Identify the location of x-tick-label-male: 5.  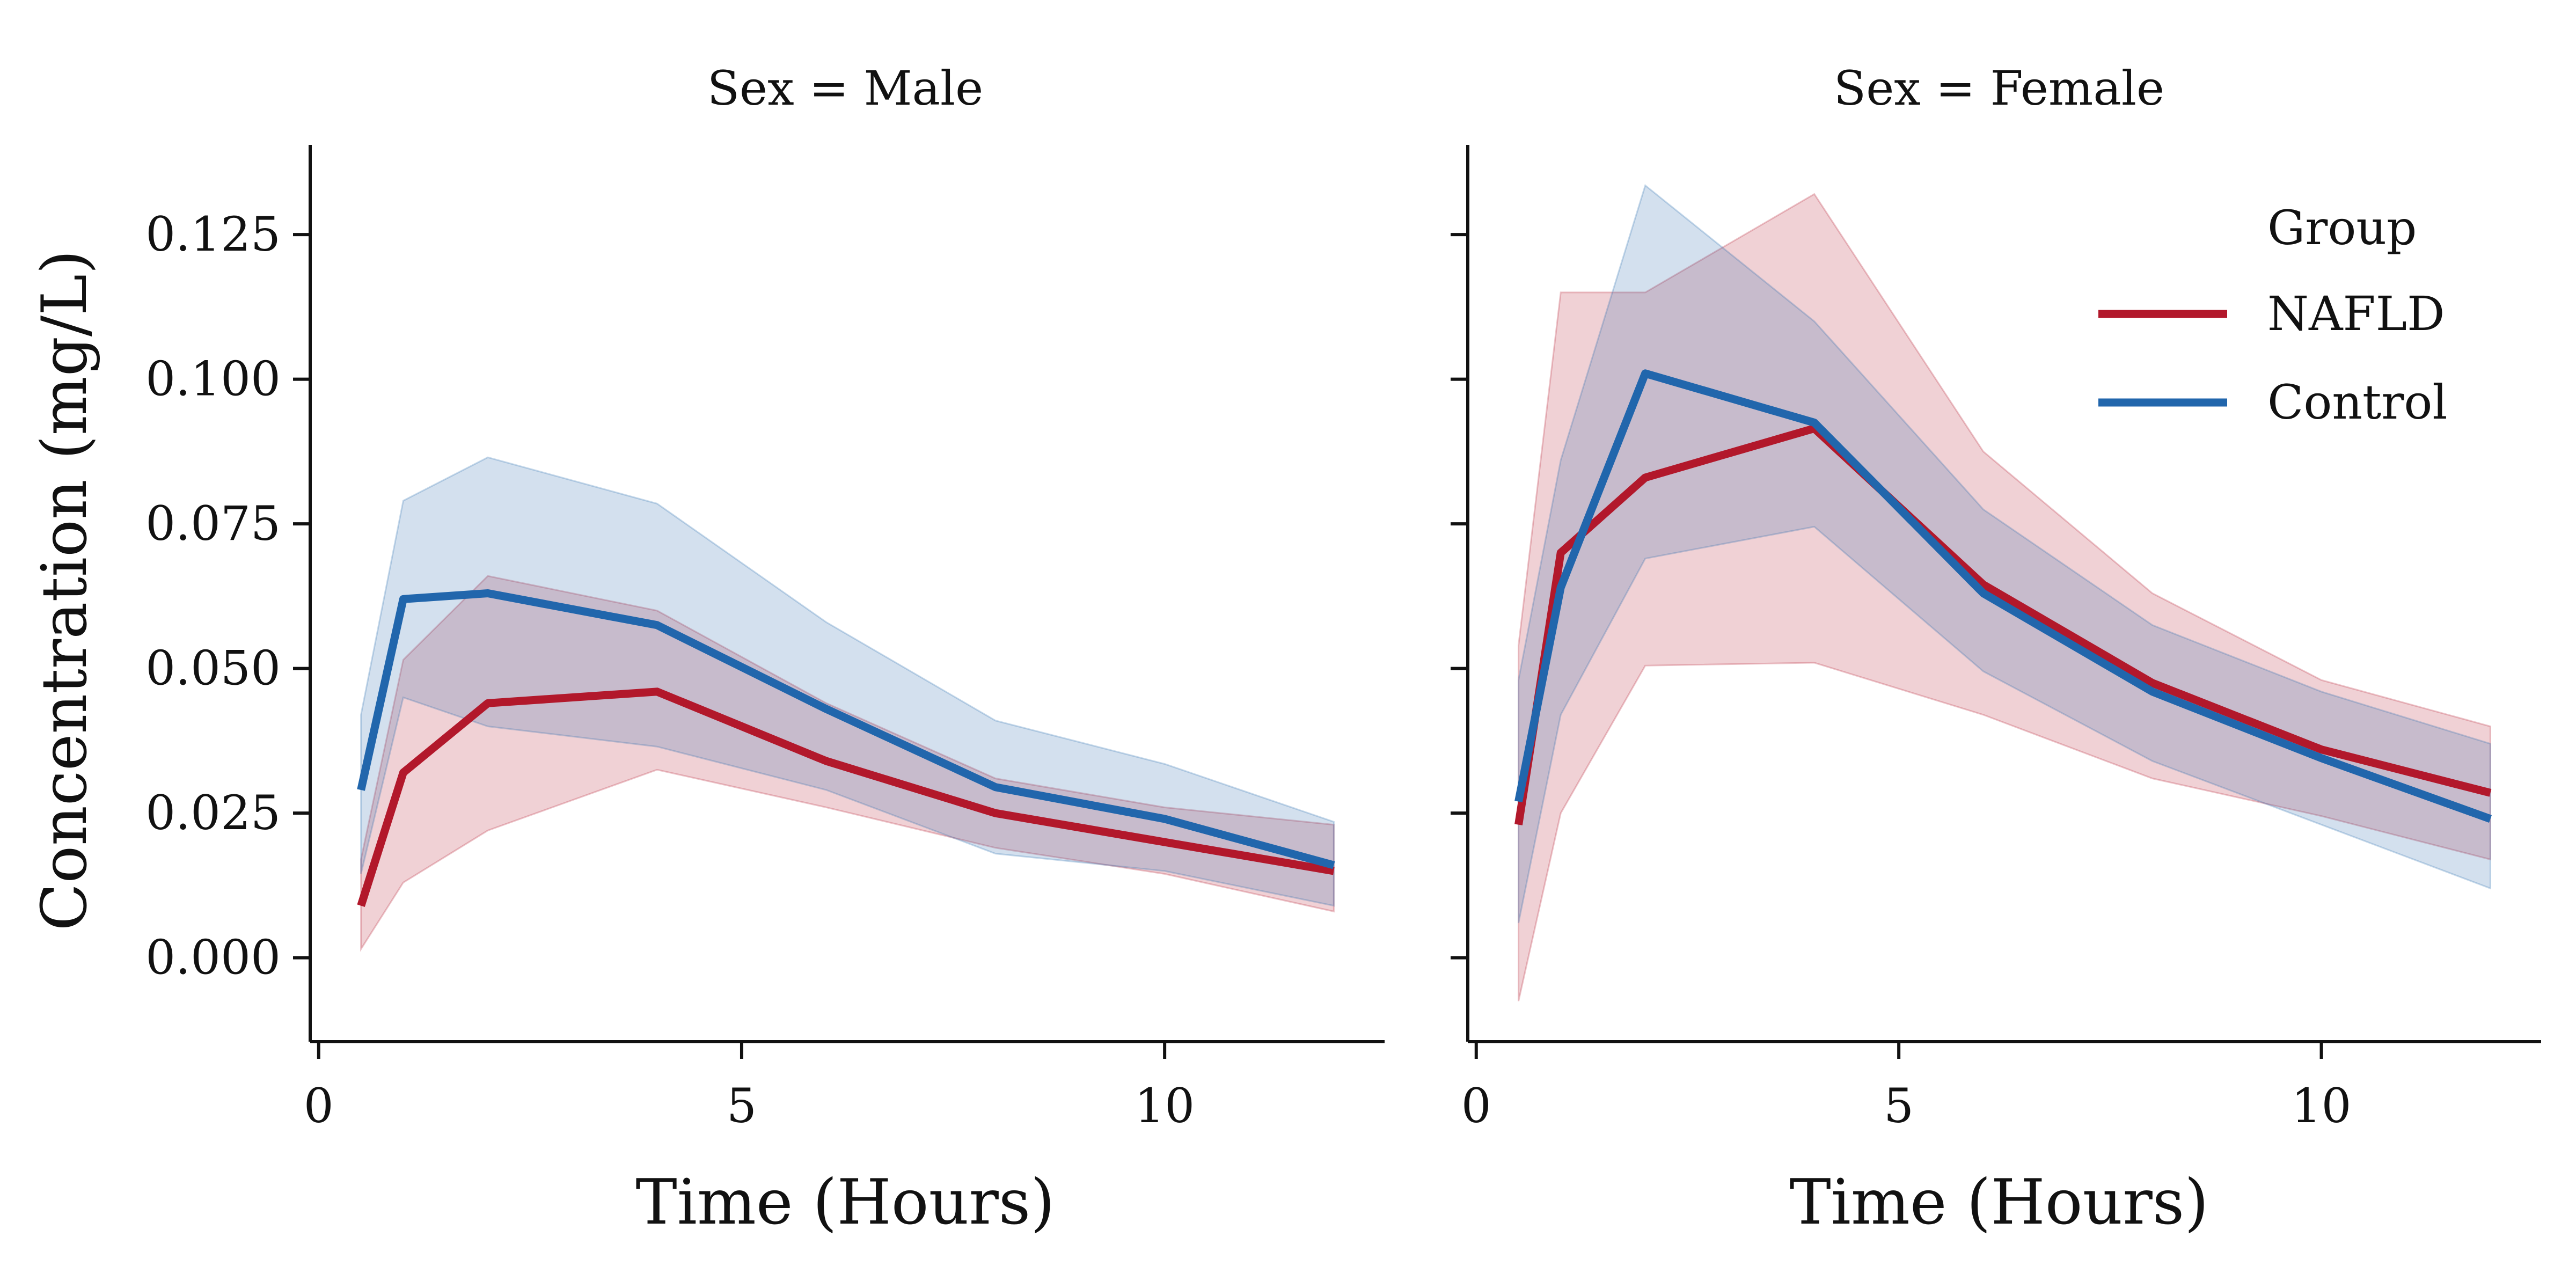
(742, 1105).